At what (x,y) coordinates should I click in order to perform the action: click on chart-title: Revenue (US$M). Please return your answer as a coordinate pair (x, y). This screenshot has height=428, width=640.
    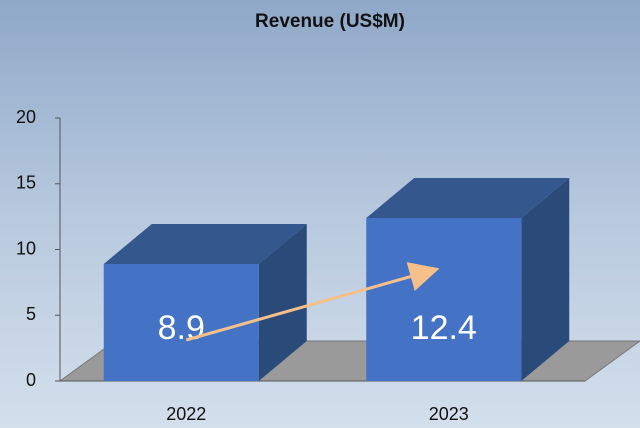
    Looking at the image, I should click on (330, 21).